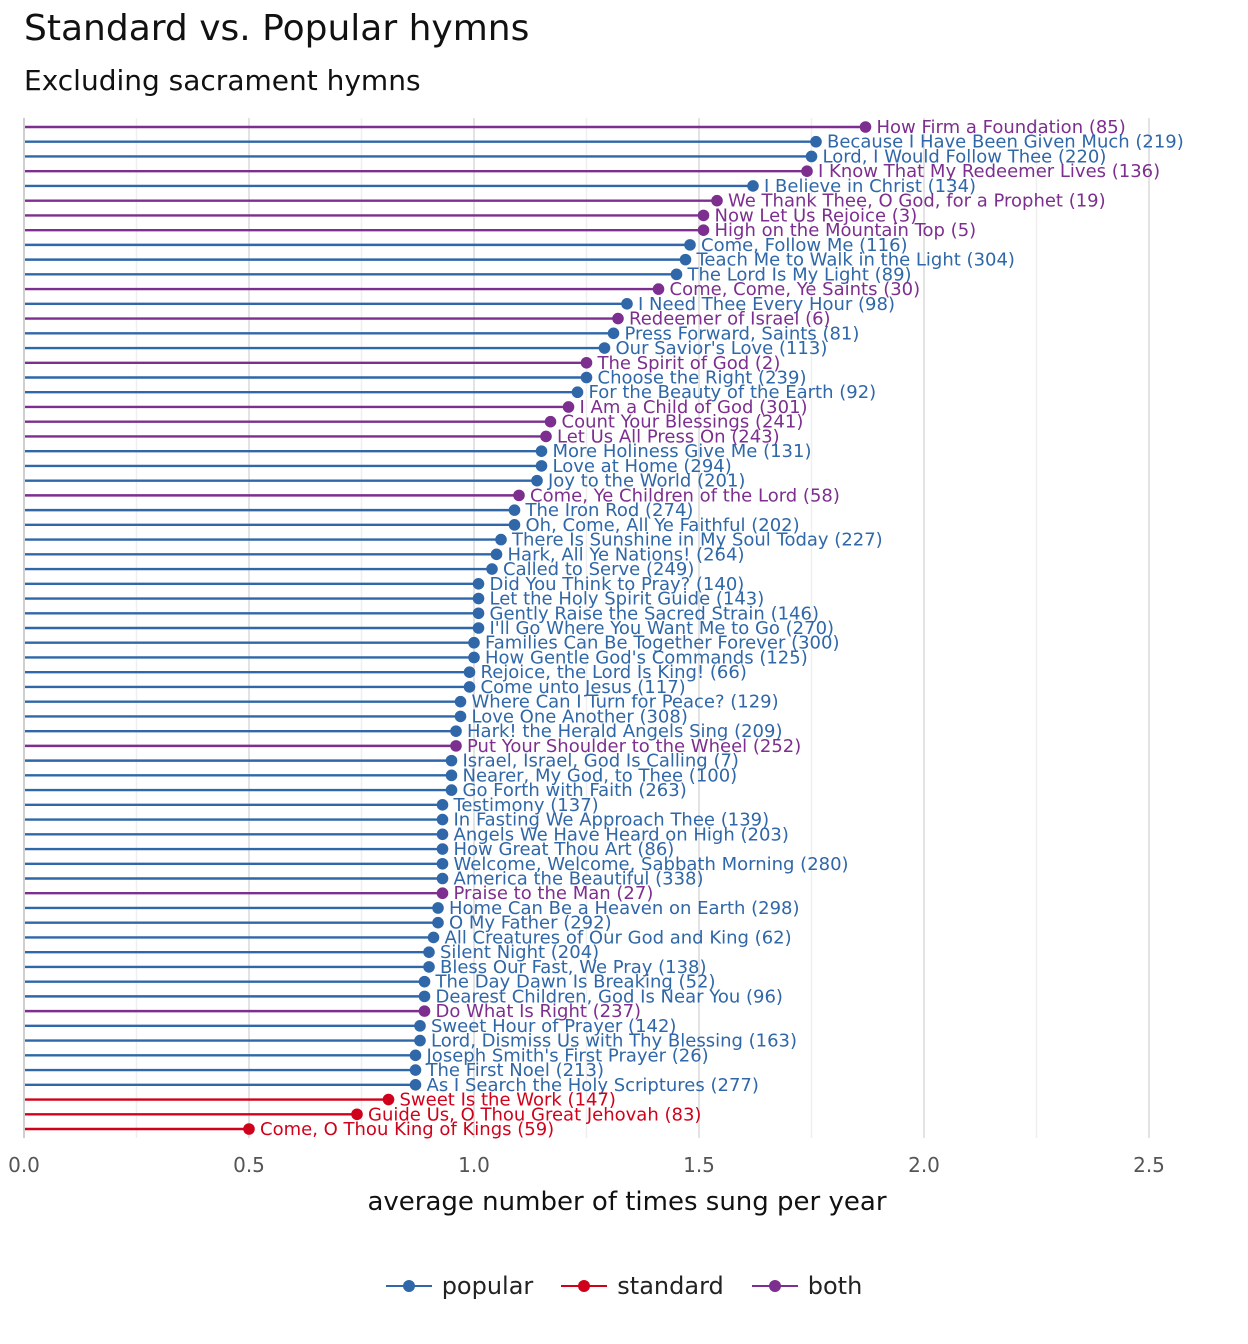 The height and width of the screenshot is (1344, 1248). Describe the element at coordinates (249, 1165) in the screenshot. I see `x-tick-label: 0.5` at that location.